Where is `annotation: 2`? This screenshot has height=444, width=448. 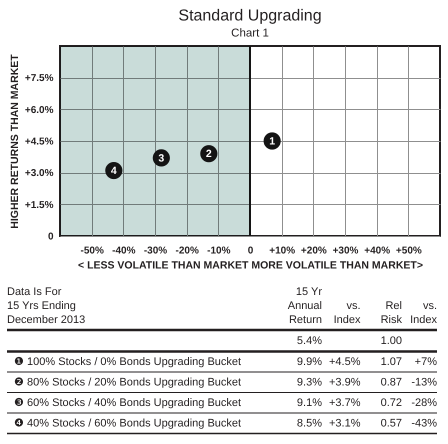
annotation: 2 is located at coordinates (209, 154).